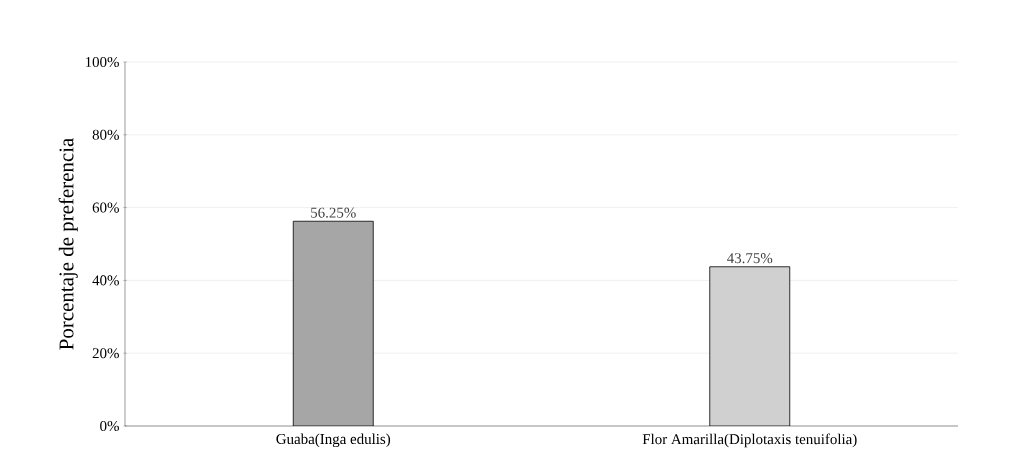 The image size is (1019, 468). I want to click on x-tick-label: Flor Amarilla(Diplotaxis tenuifolia), so click(749, 440).